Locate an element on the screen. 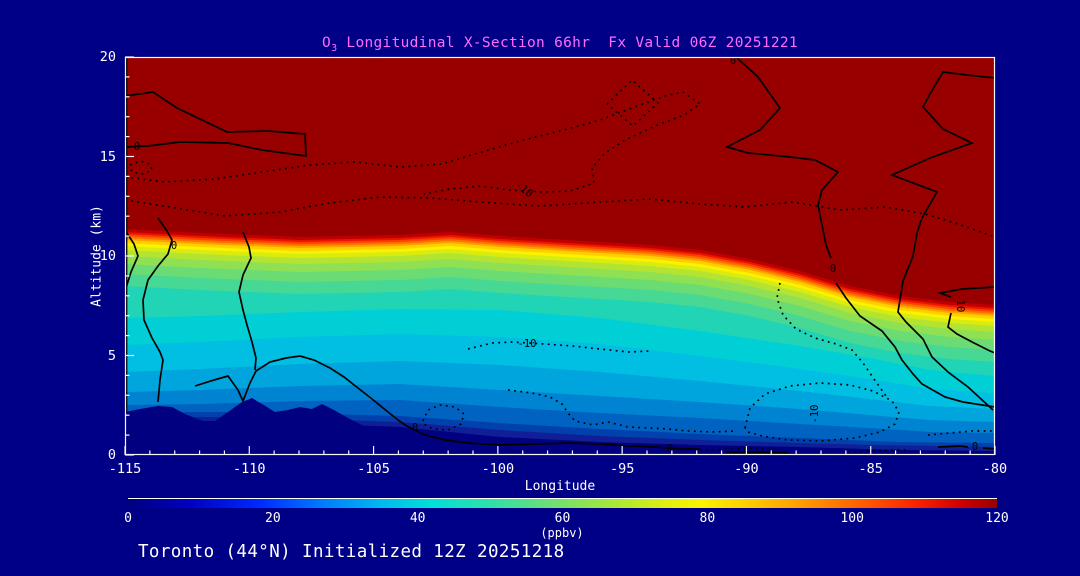  y-tick-label: 0 is located at coordinates (111, 455).